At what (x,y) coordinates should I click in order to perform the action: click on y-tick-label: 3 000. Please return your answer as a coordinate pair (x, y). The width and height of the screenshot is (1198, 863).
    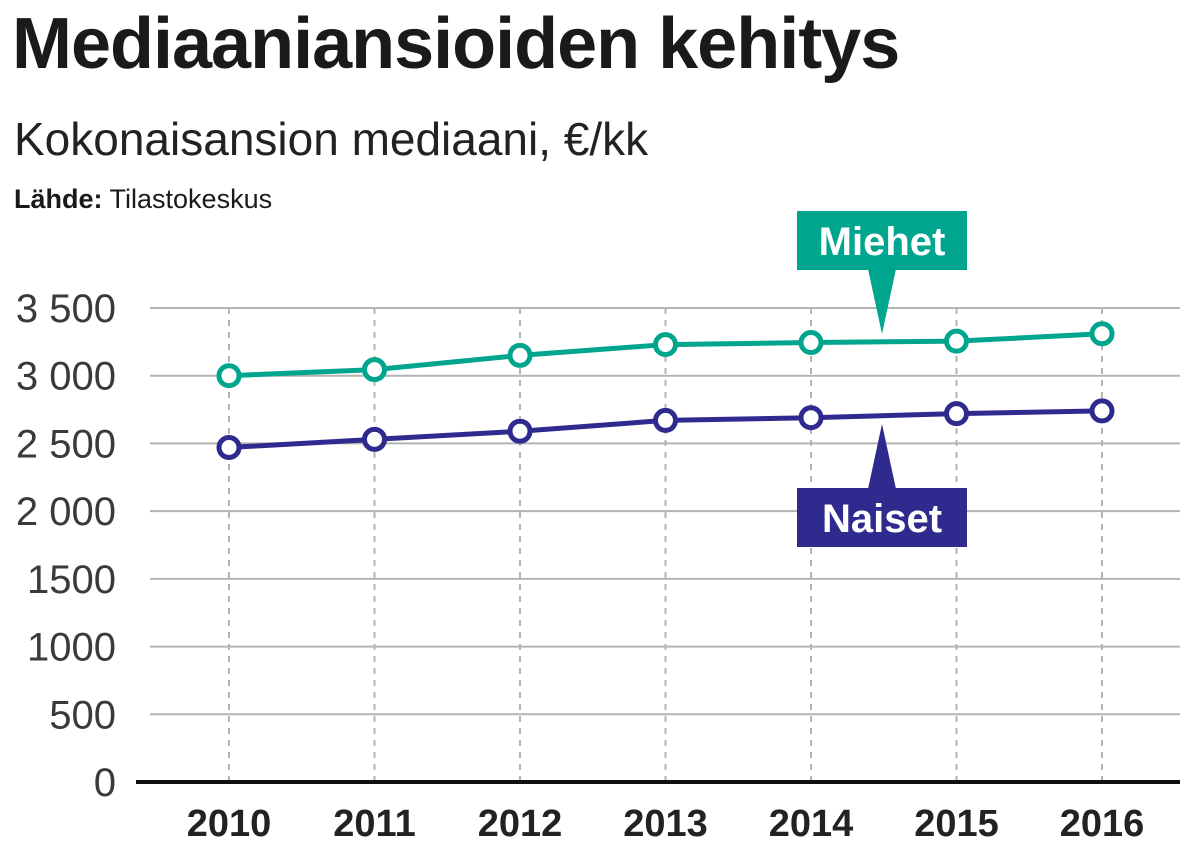
    Looking at the image, I should click on (66, 377).